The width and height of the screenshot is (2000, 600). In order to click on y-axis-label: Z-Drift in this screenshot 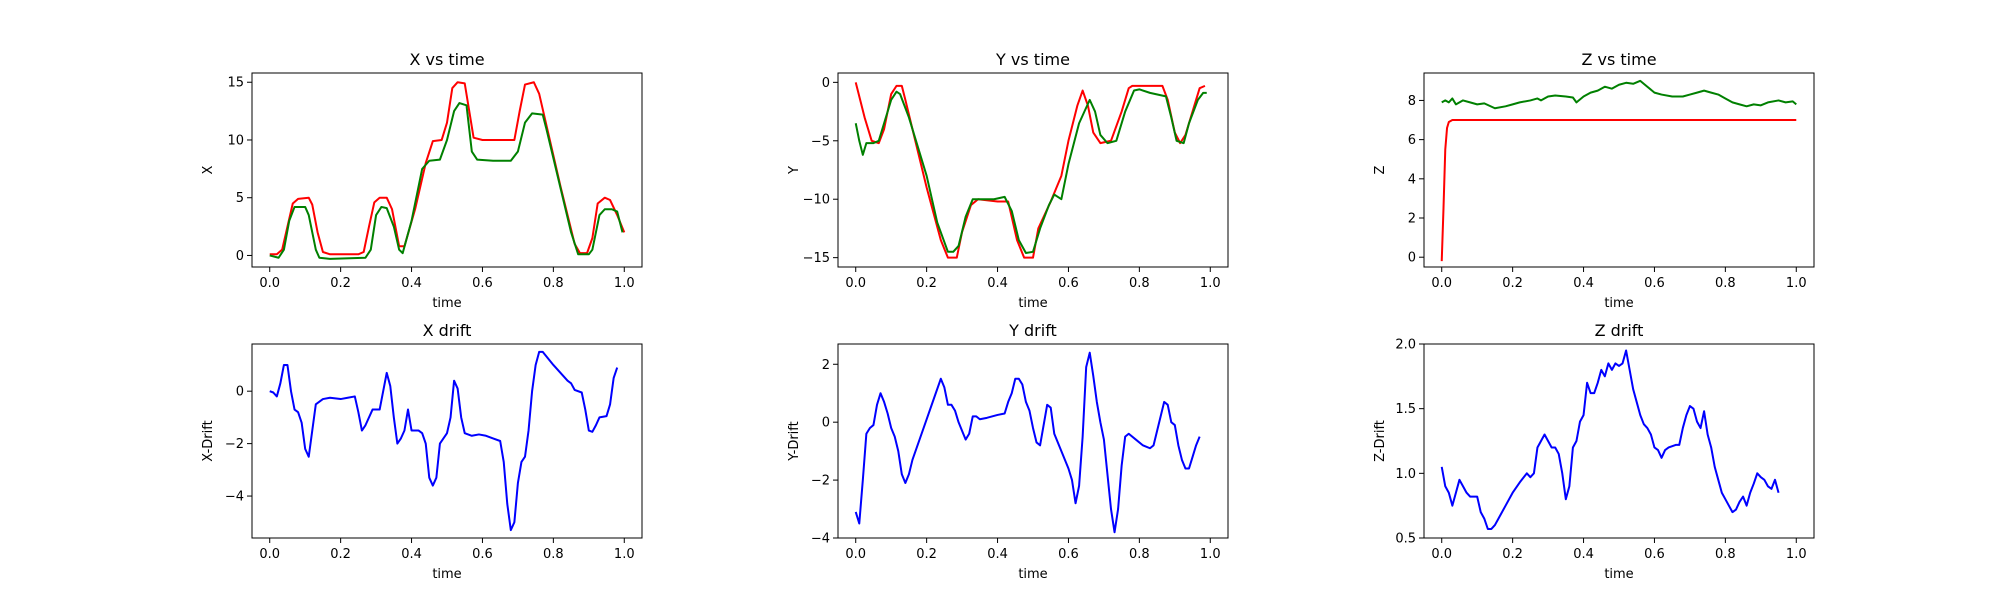, I will do `click(1380, 441)`.